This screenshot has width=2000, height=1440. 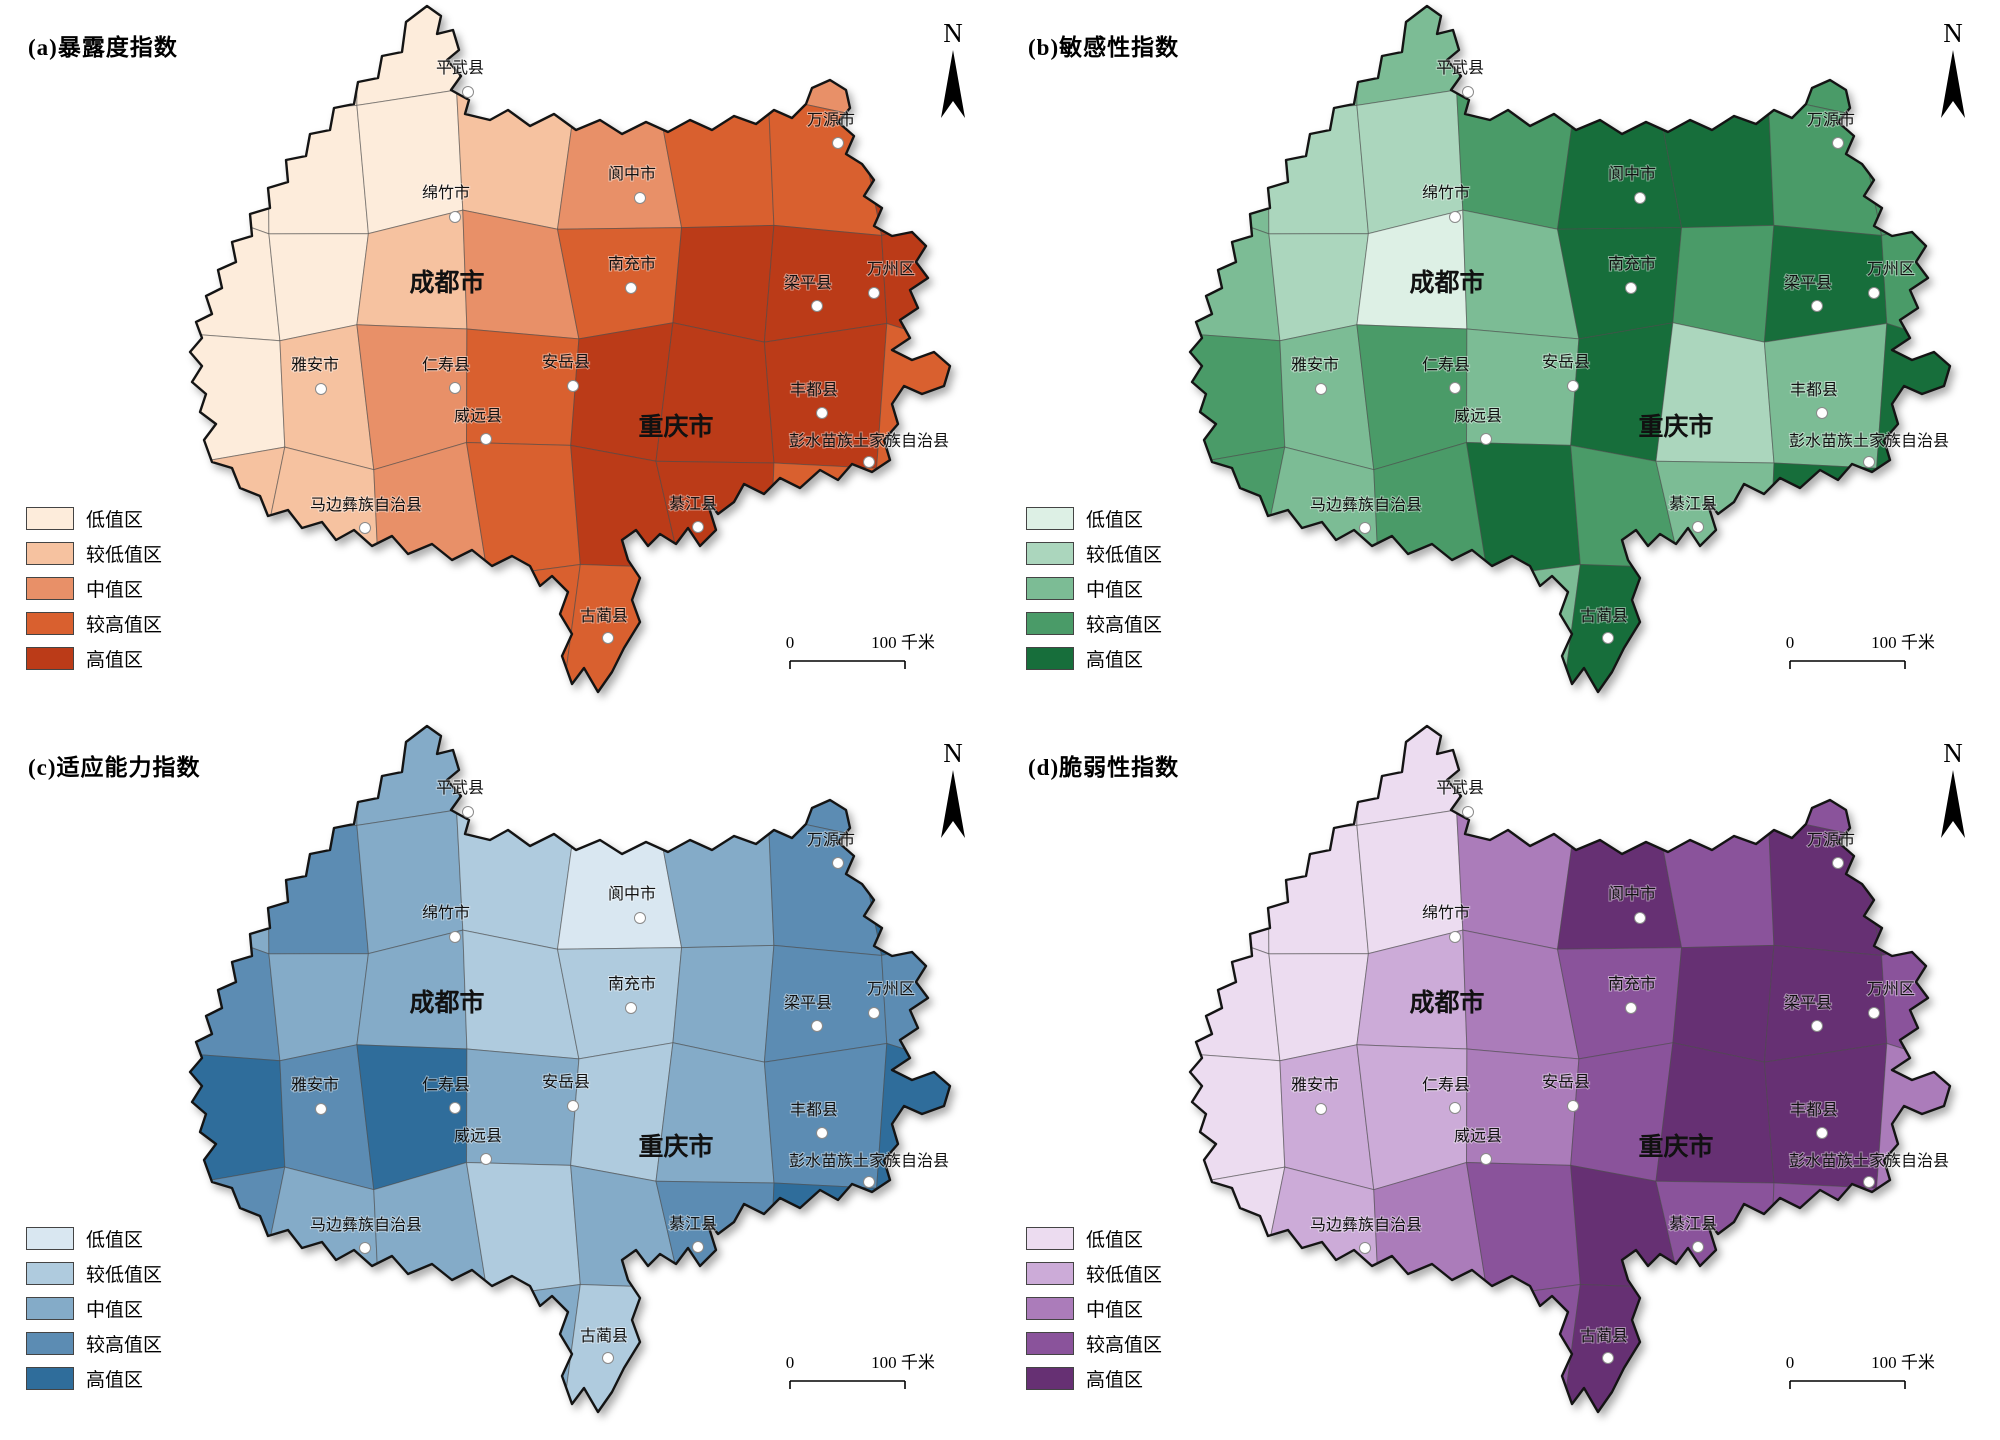 What do you see at coordinates (953, 33) in the screenshot?
I see `north-letter: N` at bounding box center [953, 33].